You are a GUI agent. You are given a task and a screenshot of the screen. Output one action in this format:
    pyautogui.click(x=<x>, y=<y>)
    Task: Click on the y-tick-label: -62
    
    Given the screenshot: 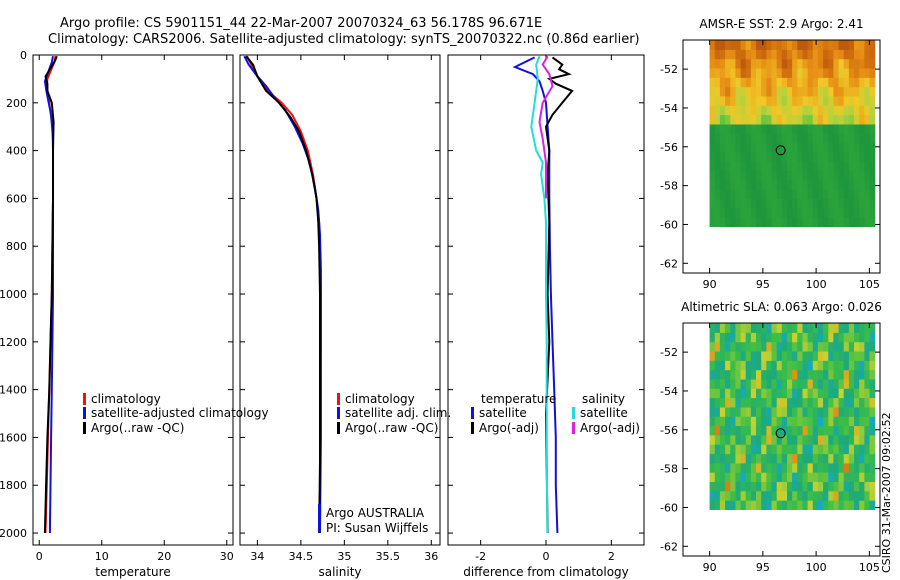 What is the action you would take?
    pyautogui.click(x=669, y=263)
    